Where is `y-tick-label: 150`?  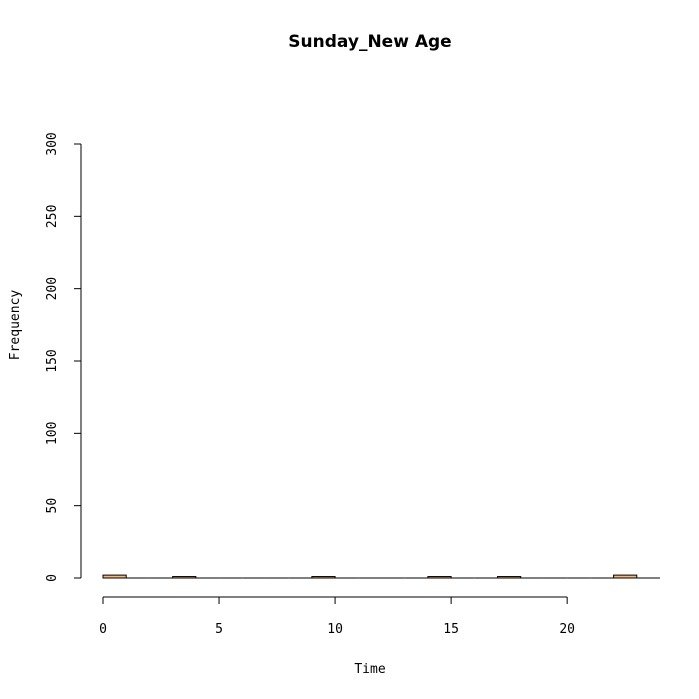
y-tick-label: 150 is located at coordinates (52, 360).